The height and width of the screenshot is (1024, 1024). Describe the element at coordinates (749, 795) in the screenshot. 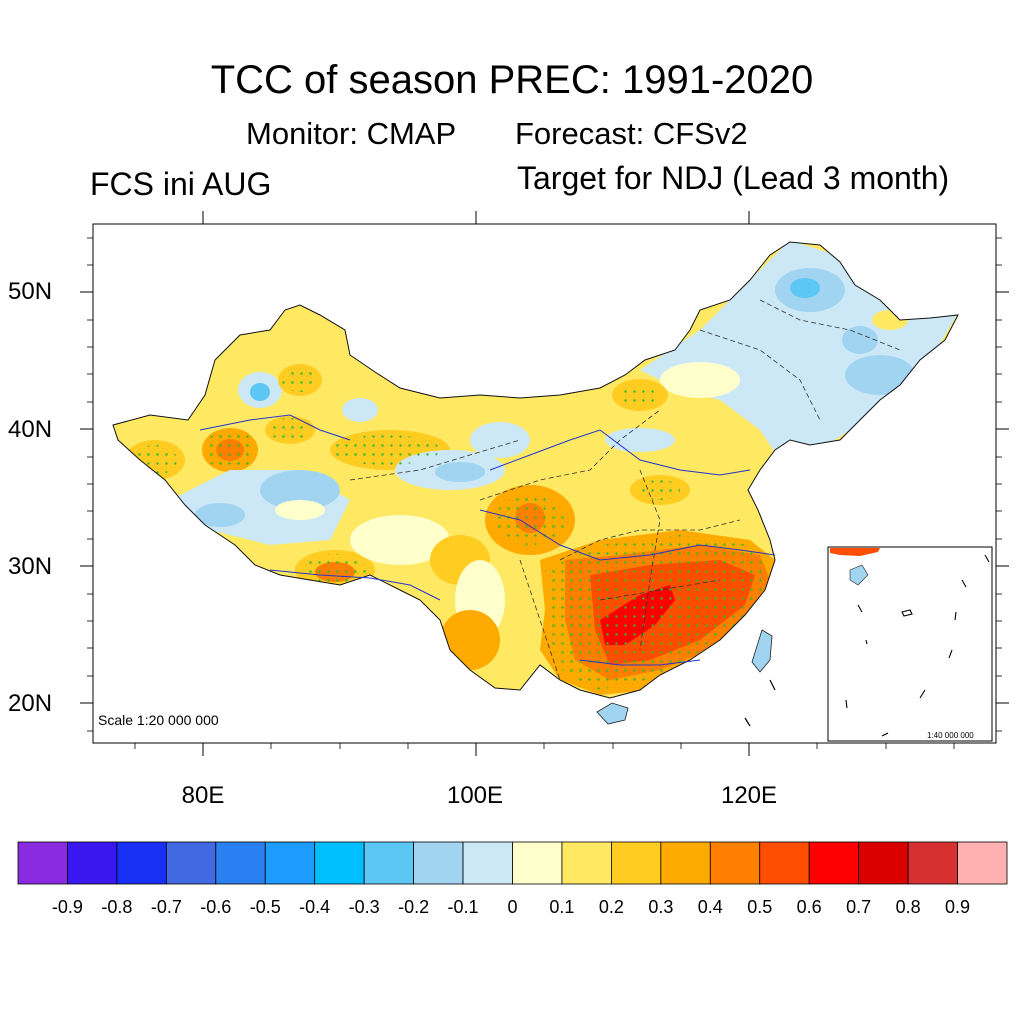

I see `lon-label-120e: 120E` at that location.